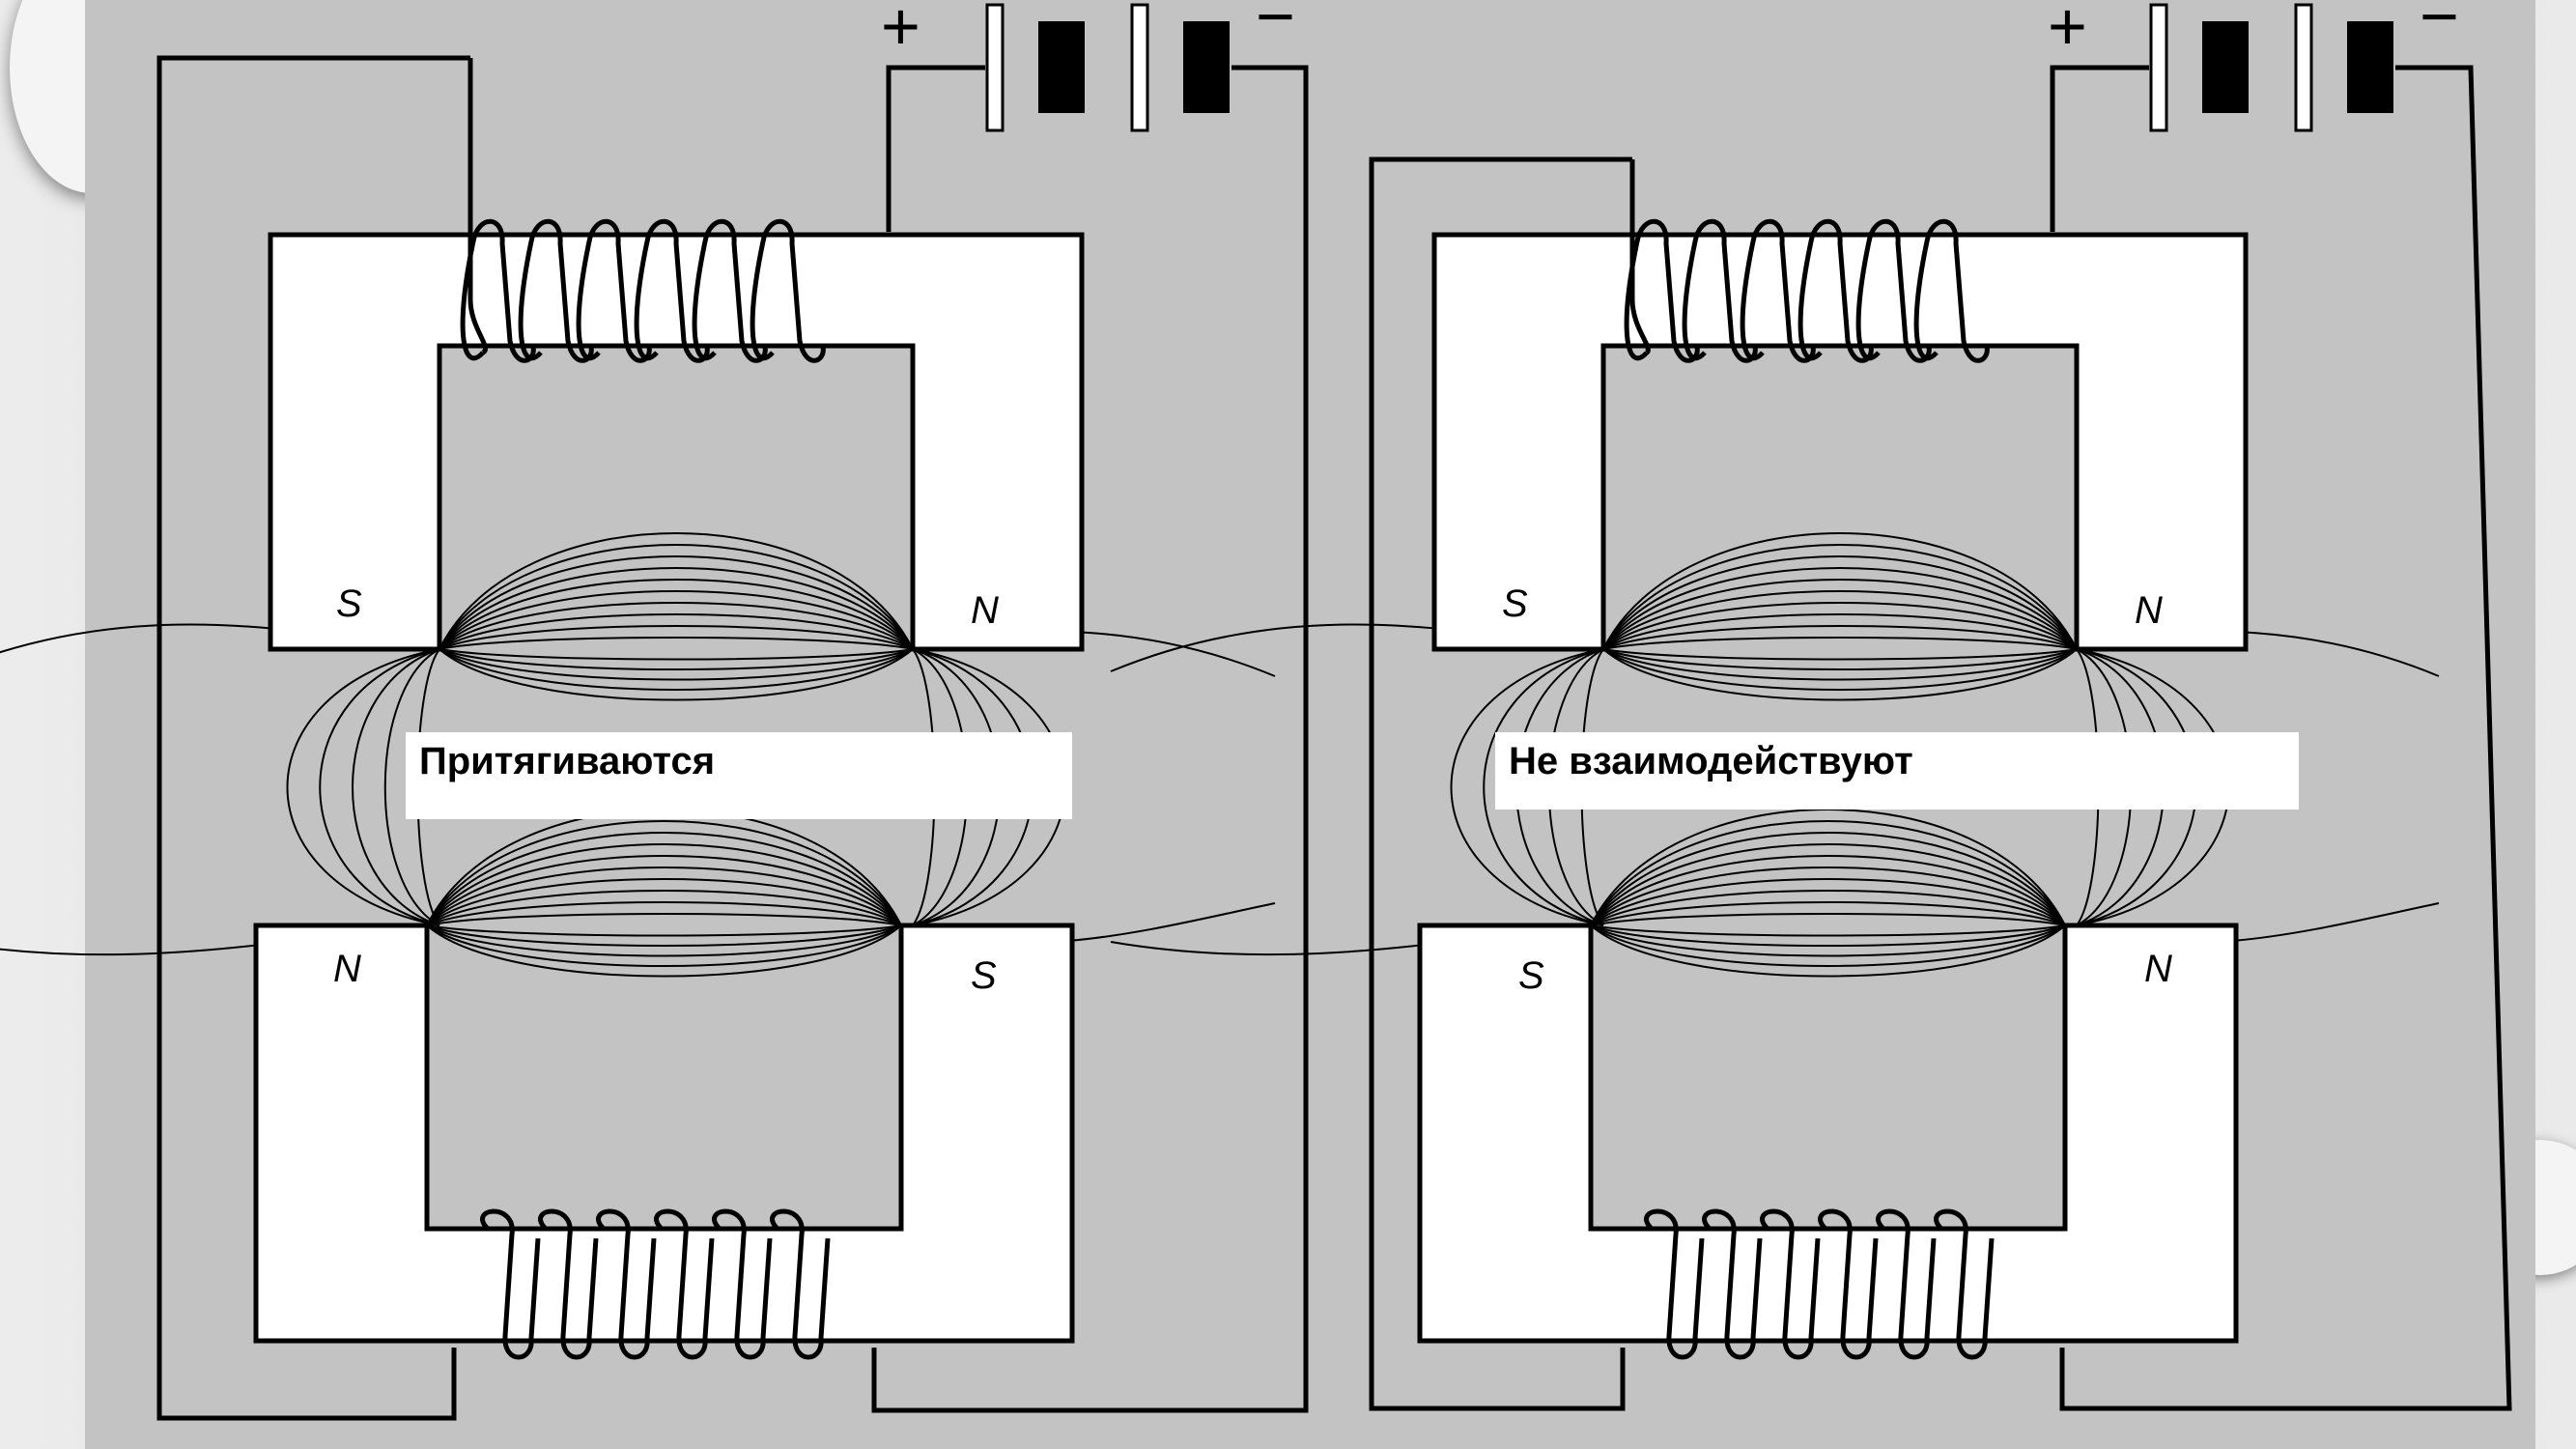  Describe the element at coordinates (567, 761) in the screenshot. I see `caption-attract-text: Притягиваются` at that location.